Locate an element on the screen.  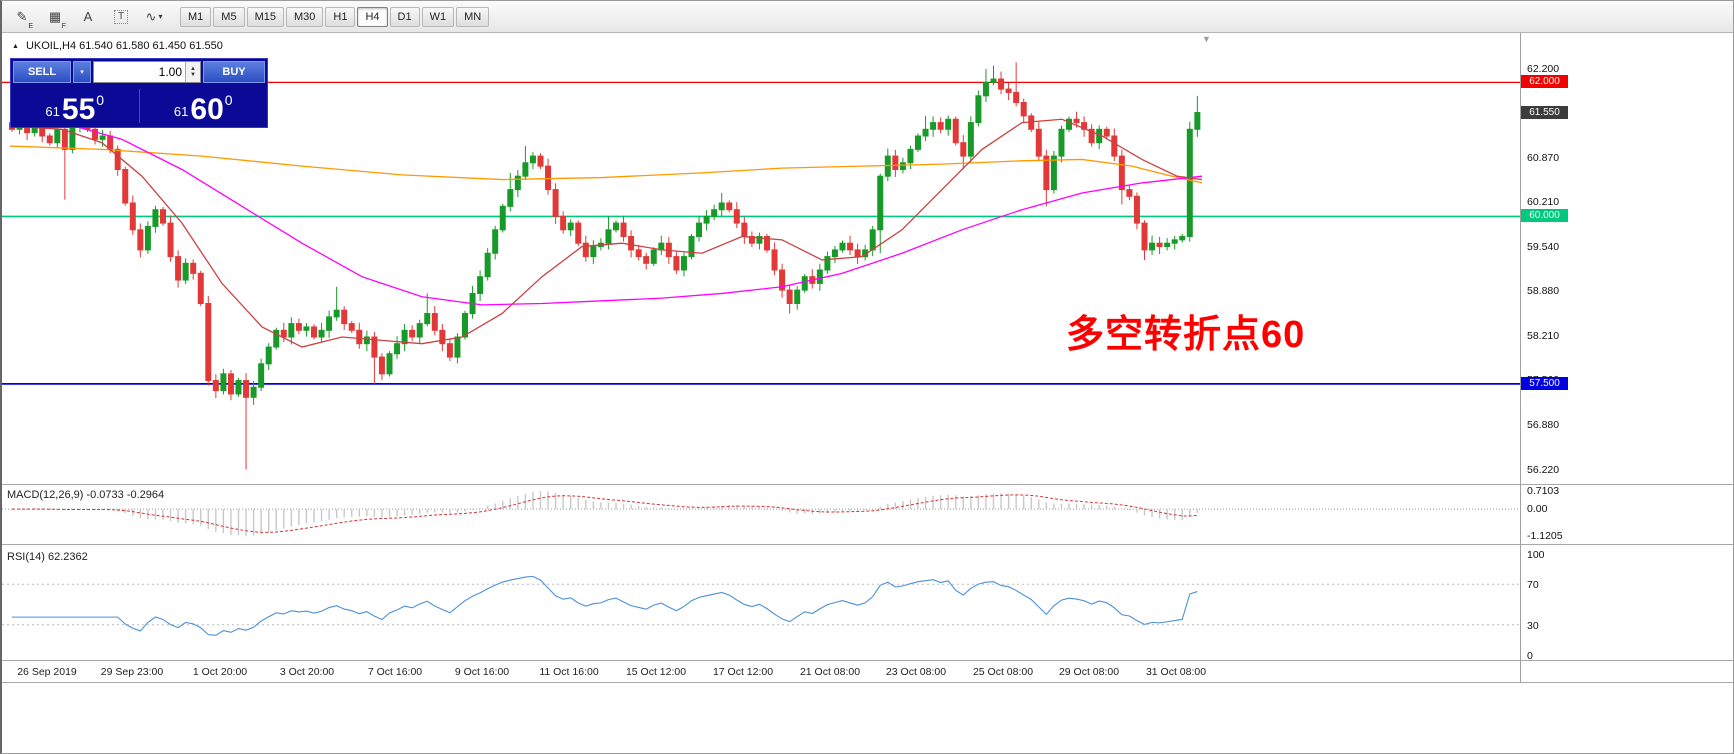
time-axis-label: 23 Oct 08:00 is located at coordinates (916, 672).